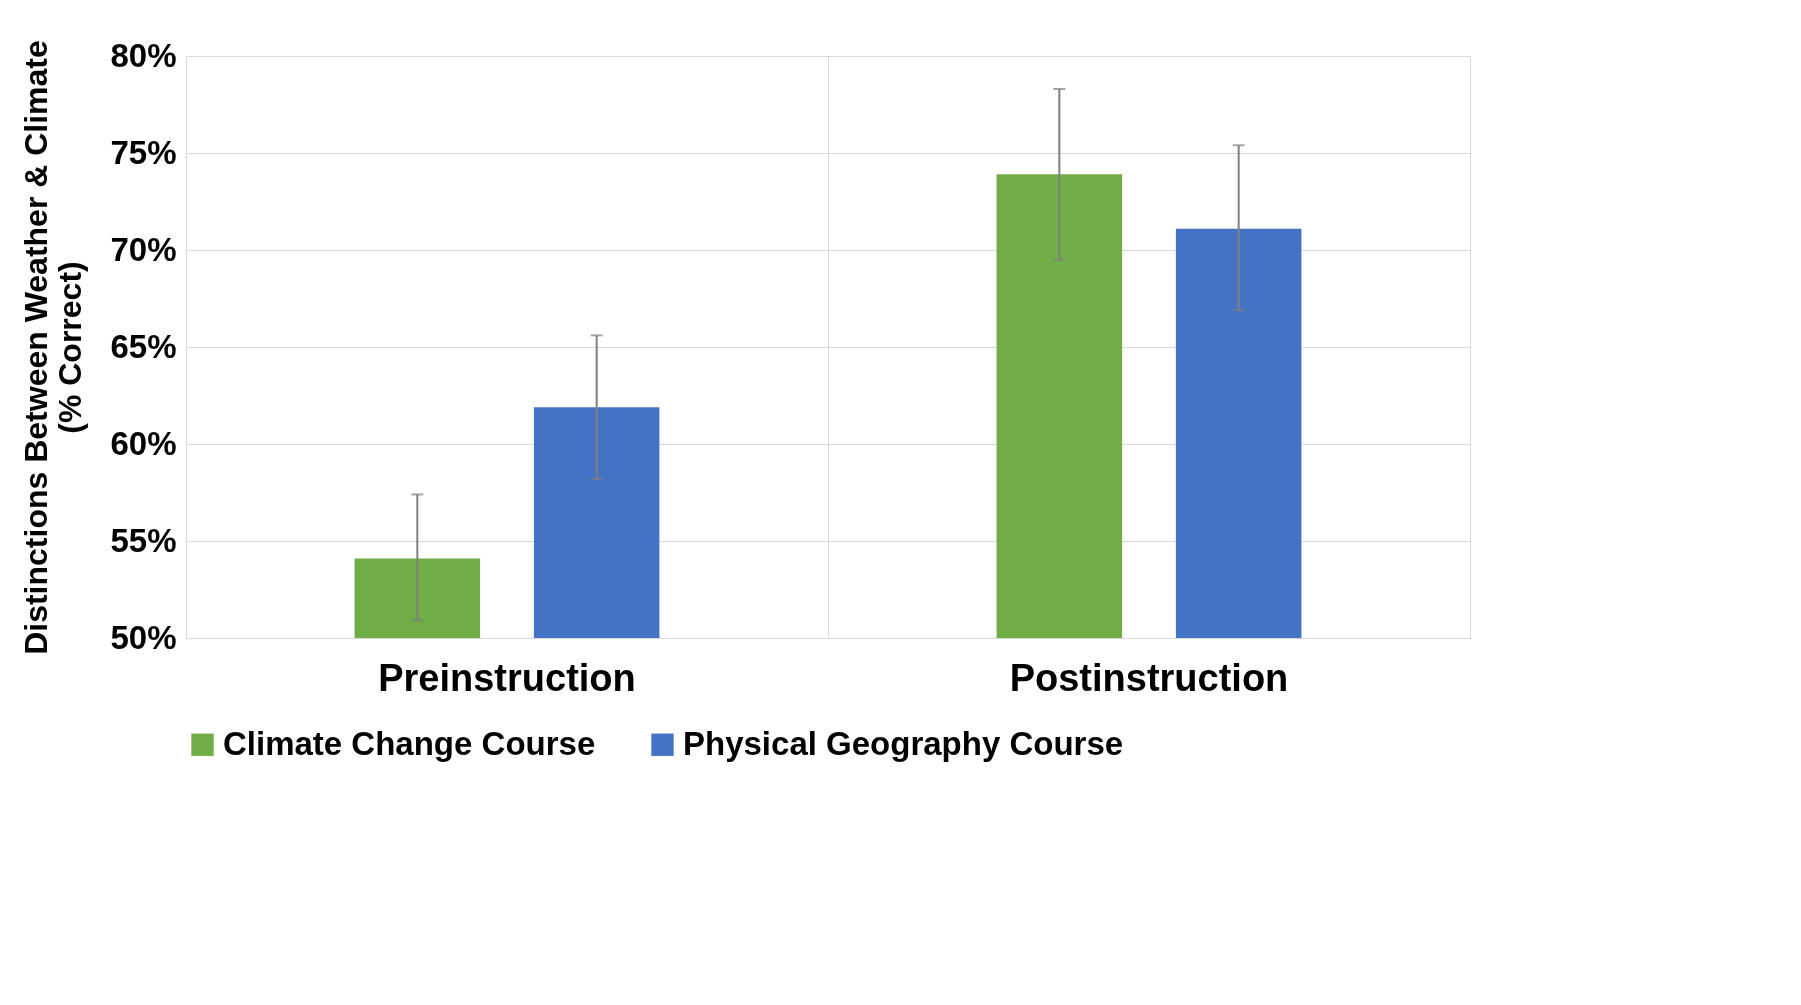  What do you see at coordinates (409, 743) in the screenshot?
I see `legend-label: Climate Change Course` at bounding box center [409, 743].